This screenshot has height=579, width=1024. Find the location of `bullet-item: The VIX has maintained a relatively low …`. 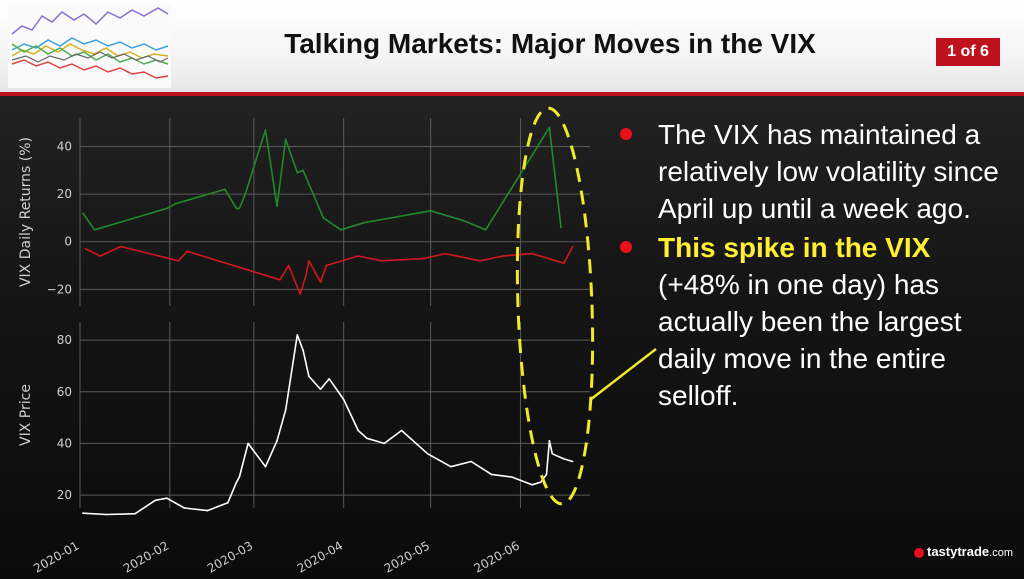

bullet-item: The VIX has maintained a relatively low … is located at coordinates (816, 171).